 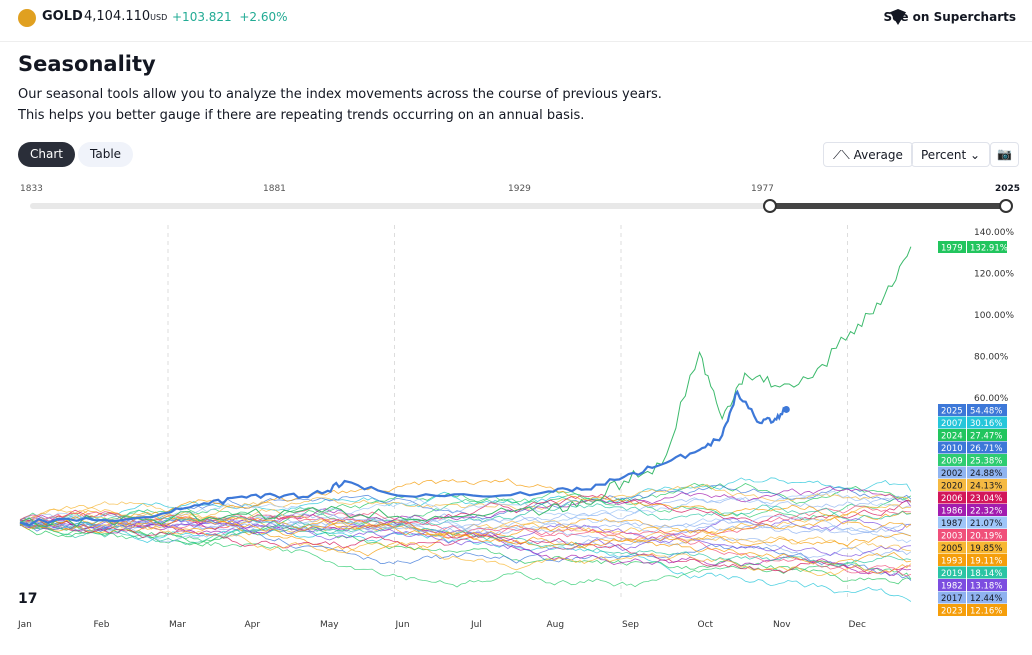 I want to click on series-line-2024, so click(x=465, y=552).